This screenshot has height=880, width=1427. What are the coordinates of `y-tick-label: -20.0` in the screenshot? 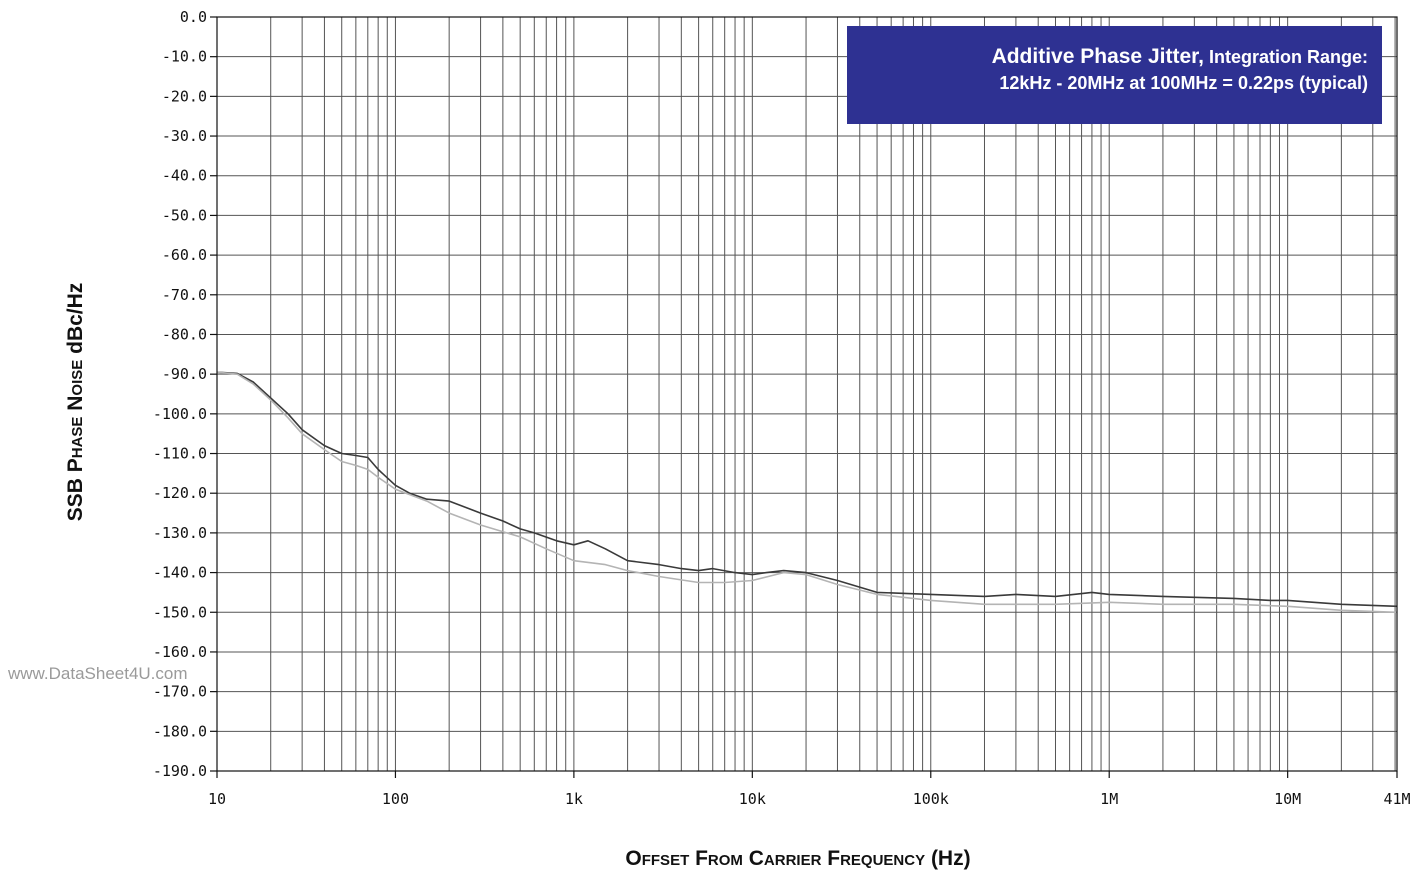 It's located at (184, 96).